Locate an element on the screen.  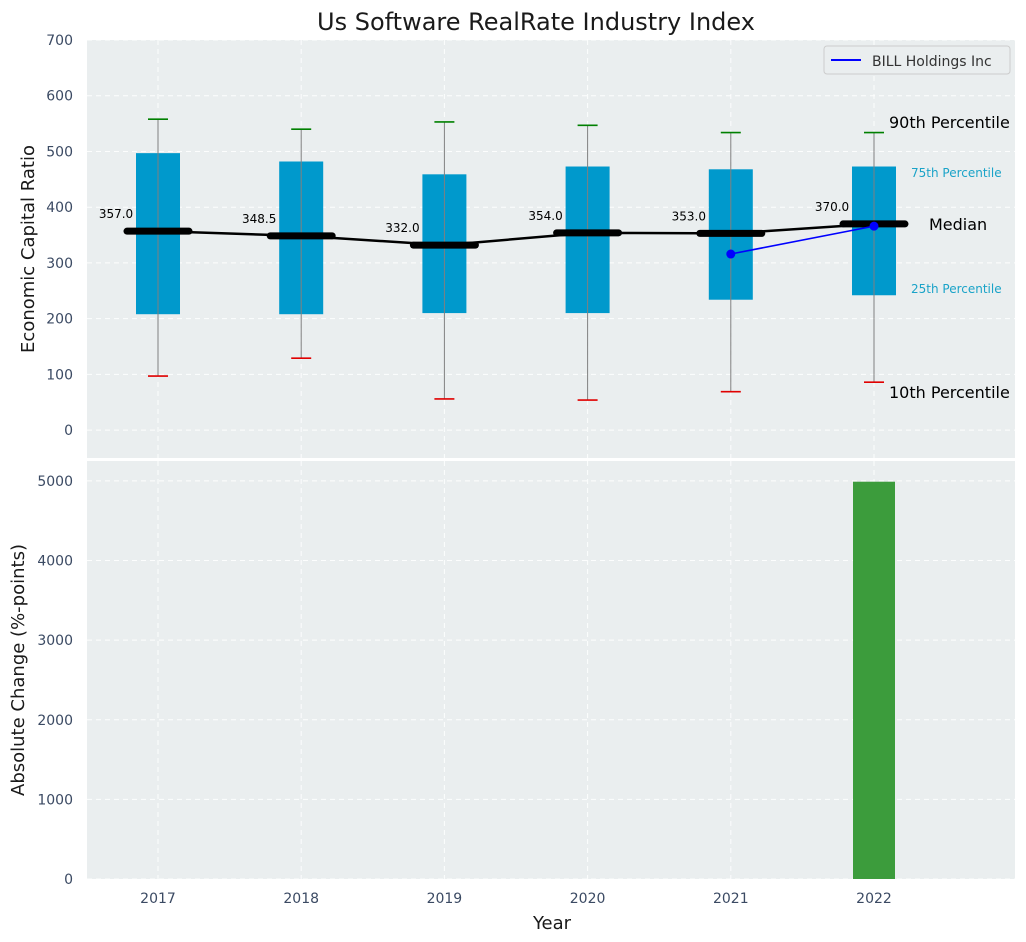
bottom-y-axis-label: Absolute Change (%-points) is located at coordinates (18, 670).